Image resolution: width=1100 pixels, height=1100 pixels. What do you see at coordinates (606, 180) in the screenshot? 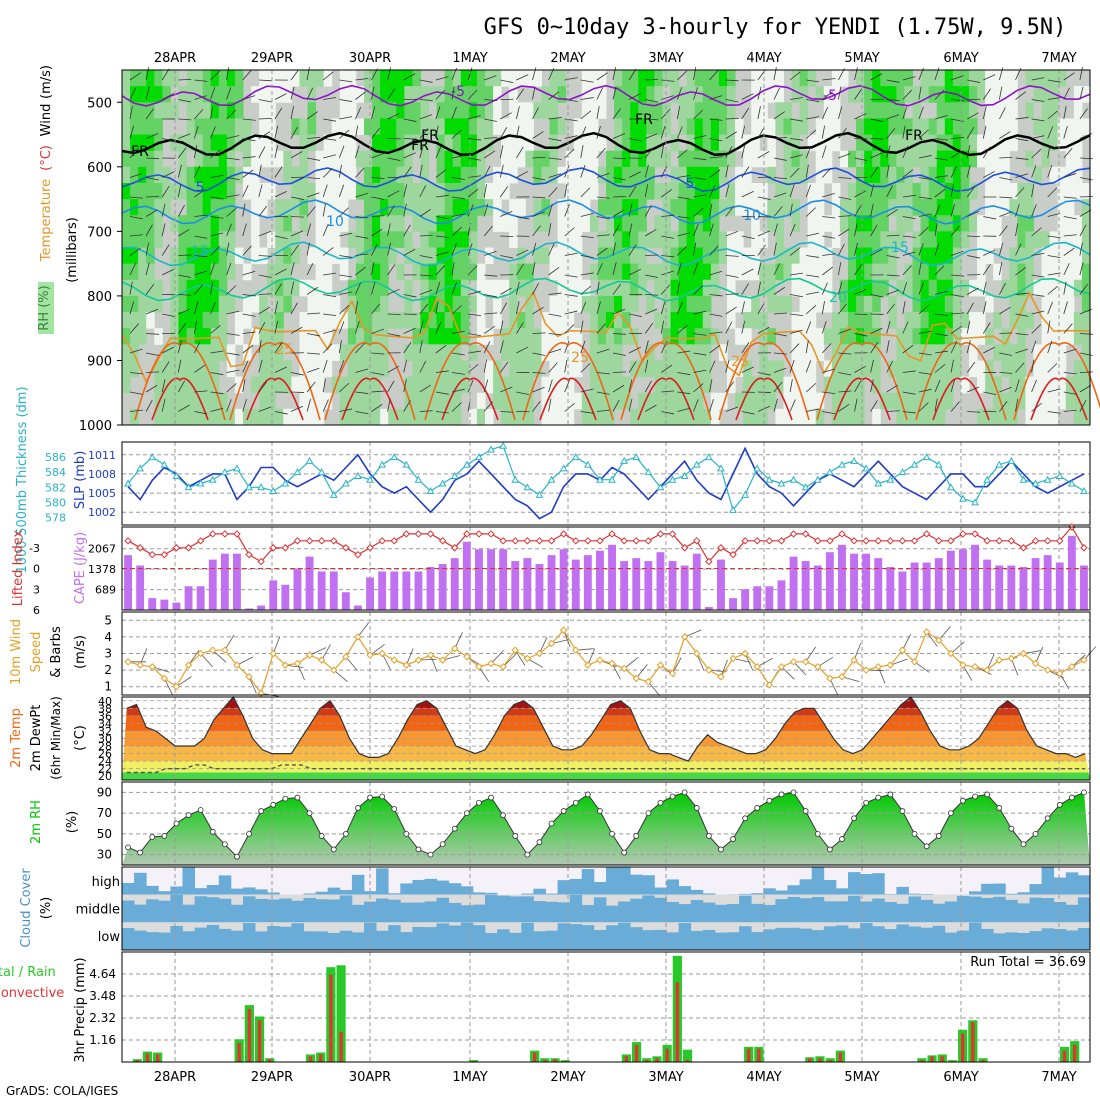
I see `isotherm-line` at bounding box center [606, 180].